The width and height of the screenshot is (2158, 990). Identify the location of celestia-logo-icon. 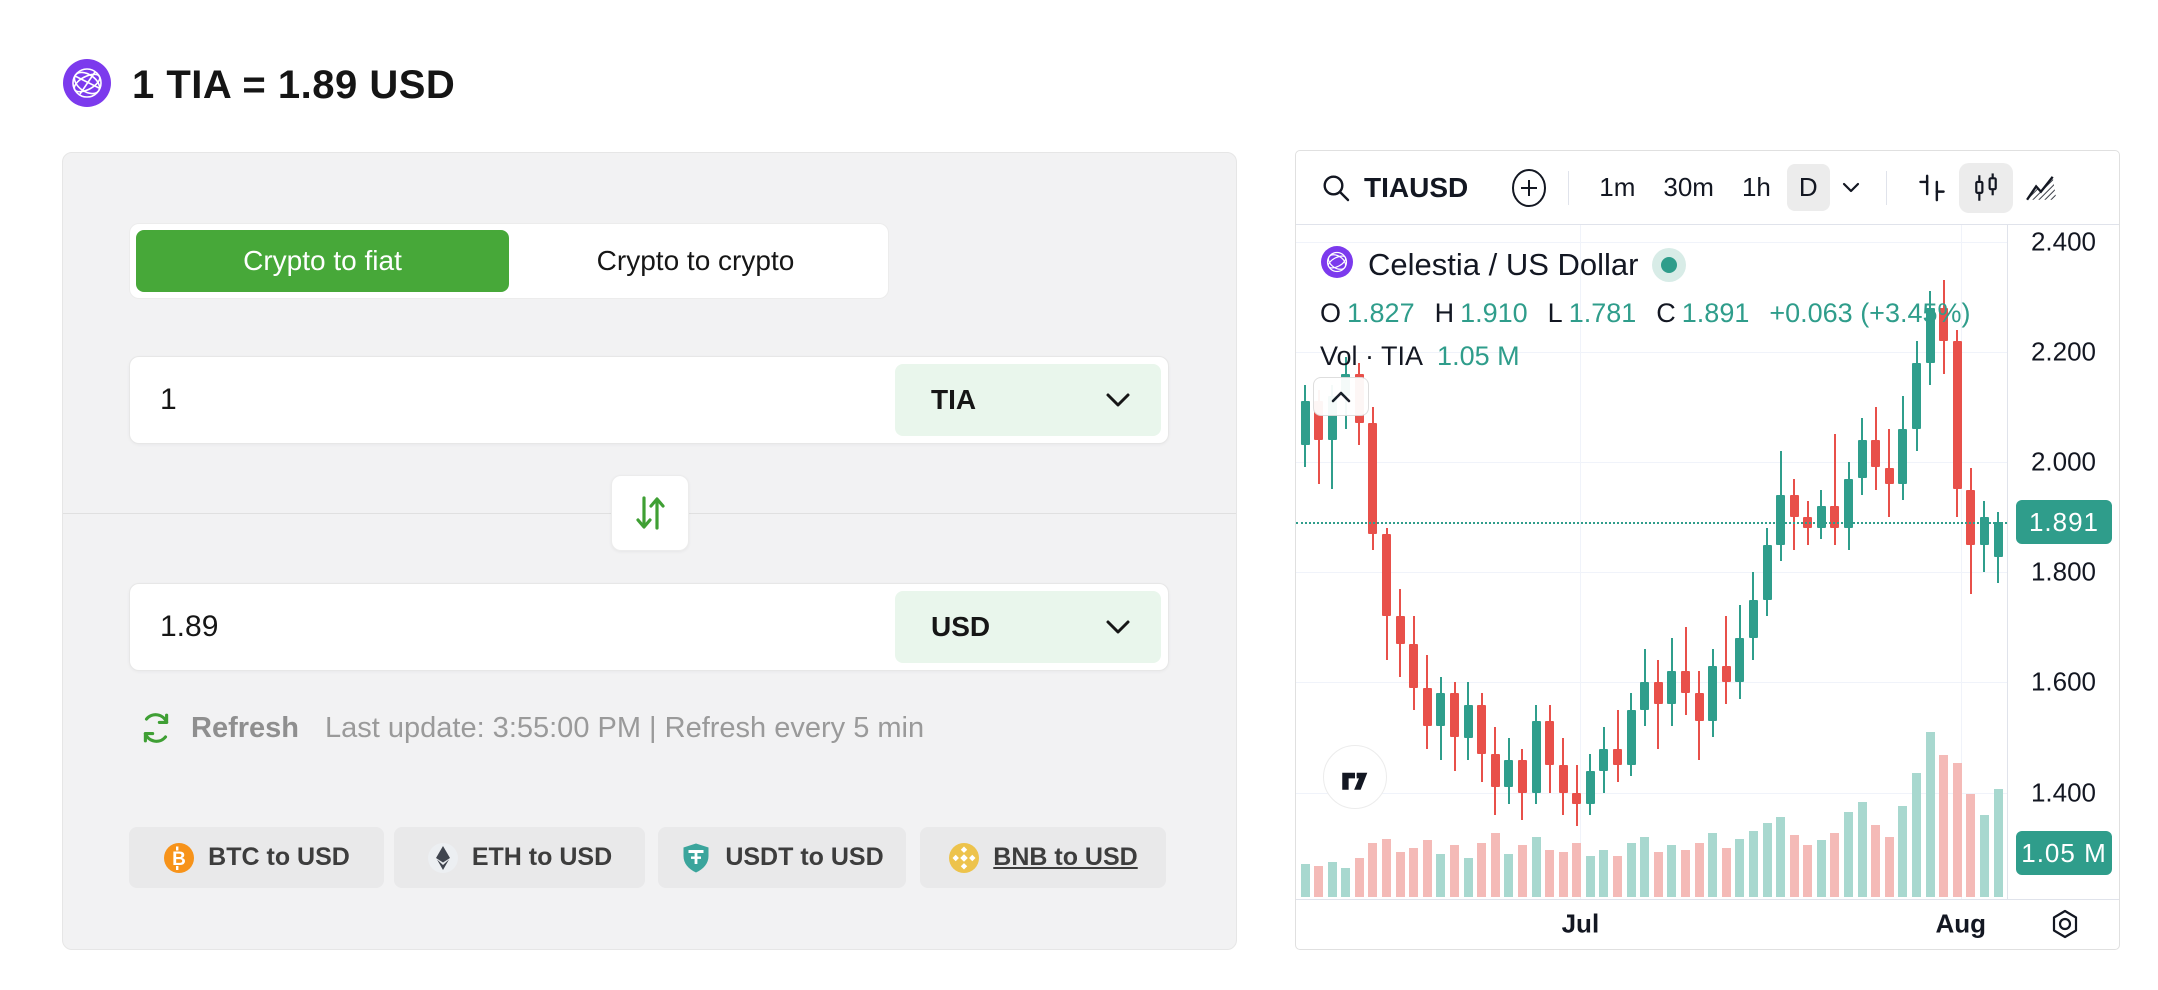
(1337, 264).